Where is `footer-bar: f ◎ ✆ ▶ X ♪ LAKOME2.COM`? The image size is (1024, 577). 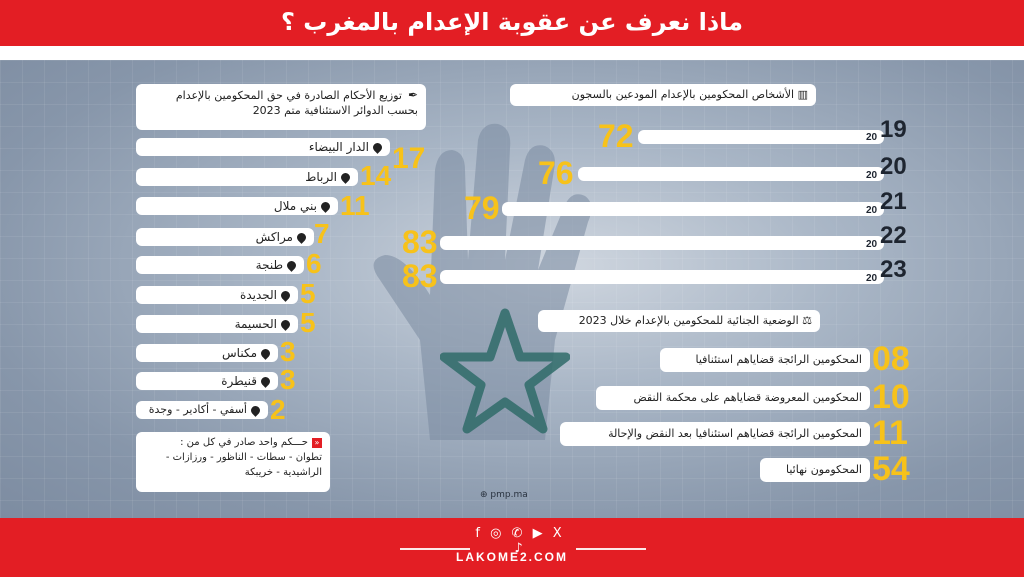
footer-bar: f ◎ ✆ ▶ X ♪ LAKOME2.COM is located at coordinates (512, 547).